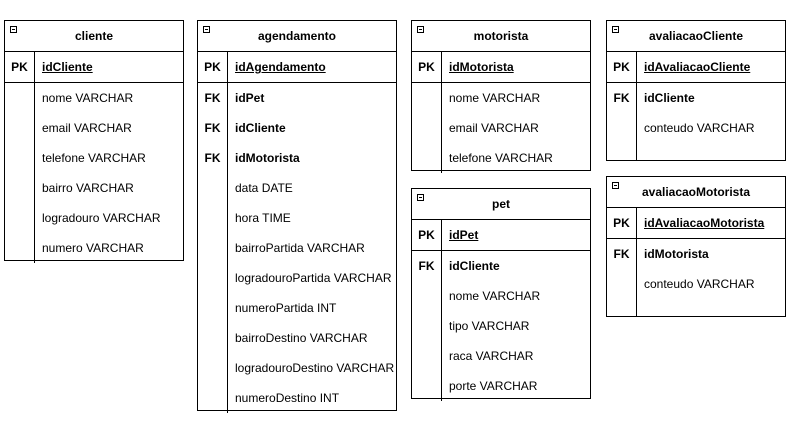 This screenshot has width=793, height=428. I want to click on field-row: numeroDestino INT, so click(297, 398).